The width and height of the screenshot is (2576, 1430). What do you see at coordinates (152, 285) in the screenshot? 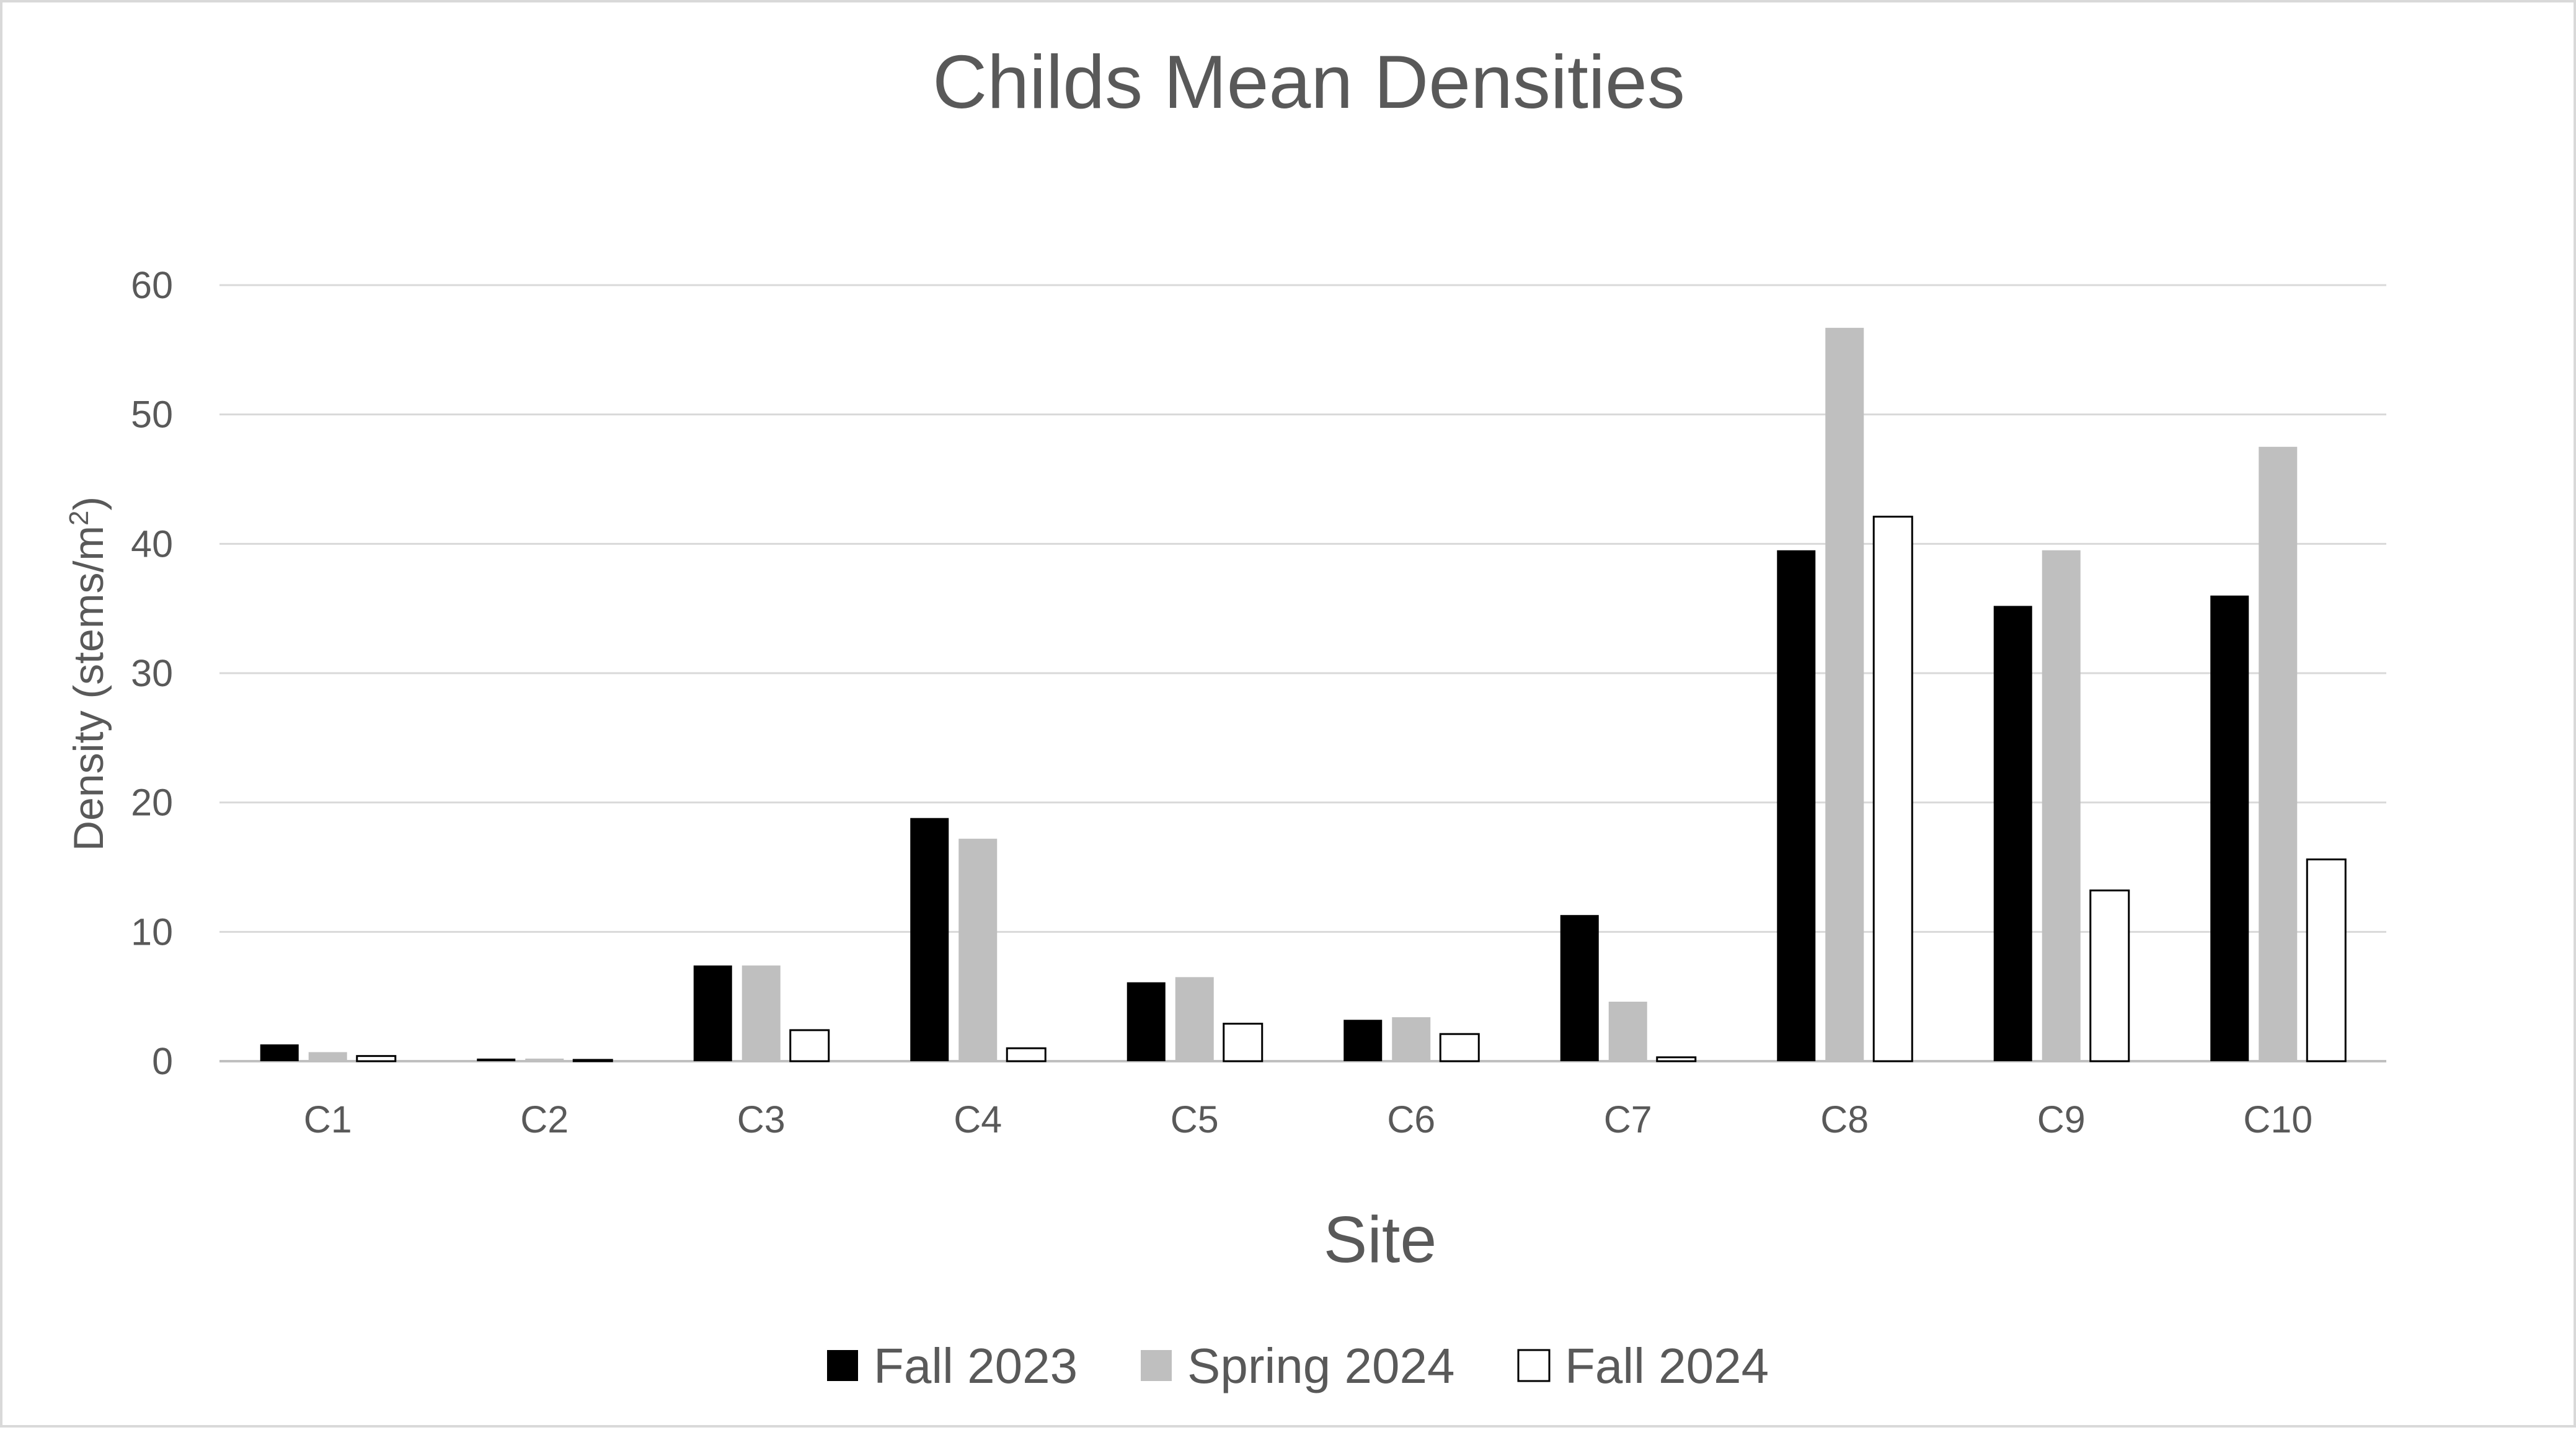
I see `y-tick-label: 60` at bounding box center [152, 285].